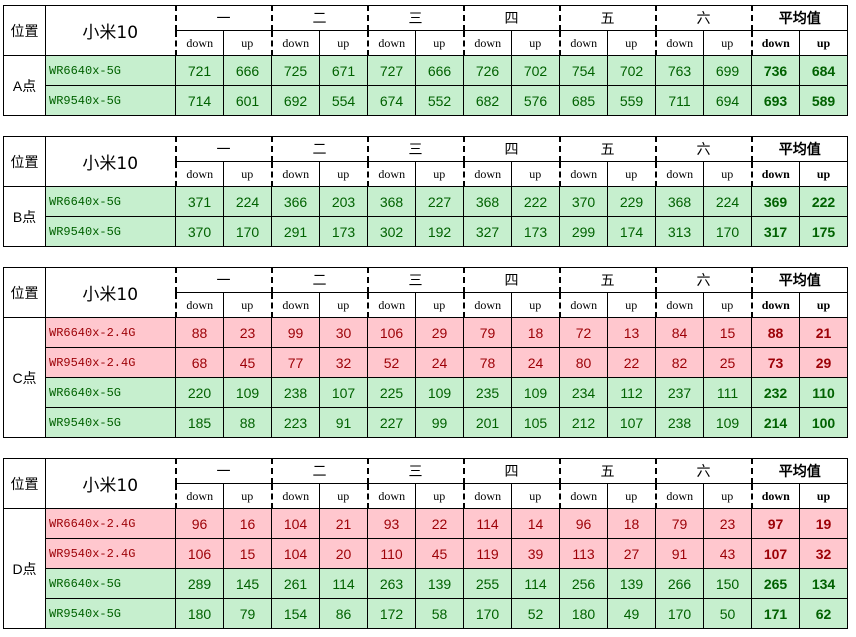 The image size is (856, 637). What do you see at coordinates (823, 583) in the screenshot?
I see `speed-value: 134` at bounding box center [823, 583].